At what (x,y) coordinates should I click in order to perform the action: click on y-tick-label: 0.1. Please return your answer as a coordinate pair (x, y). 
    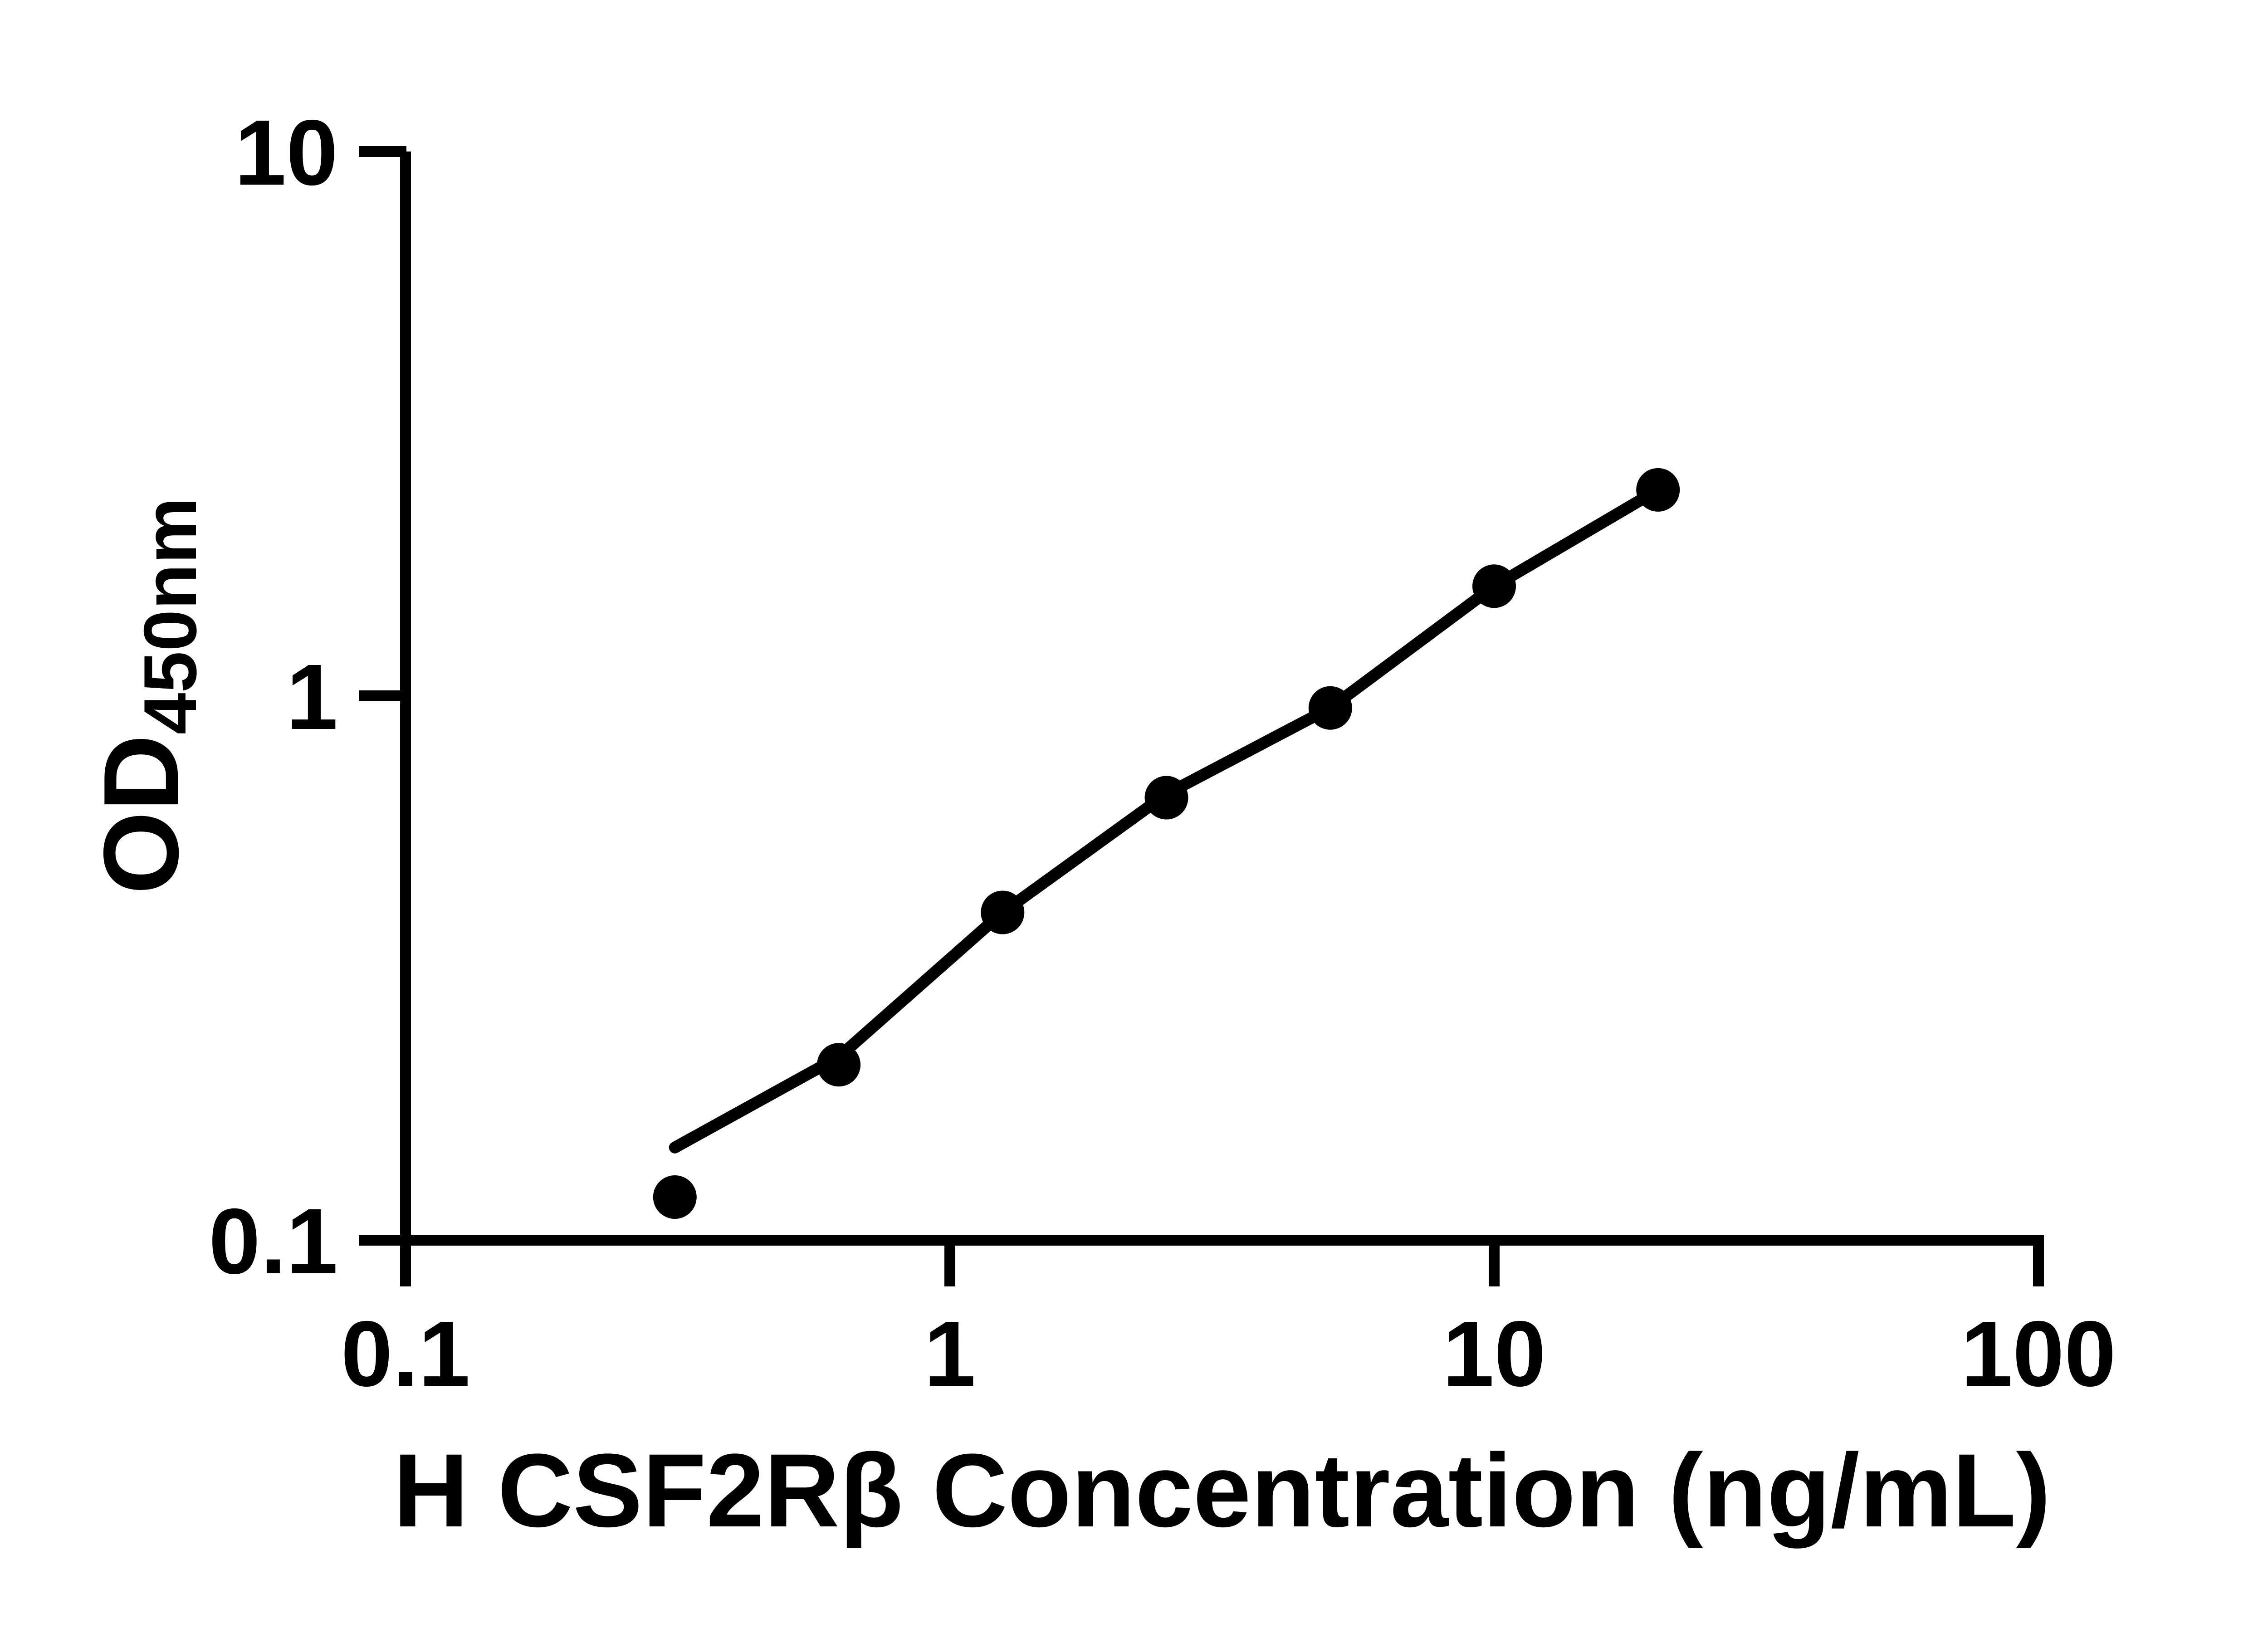
    Looking at the image, I should click on (274, 1241).